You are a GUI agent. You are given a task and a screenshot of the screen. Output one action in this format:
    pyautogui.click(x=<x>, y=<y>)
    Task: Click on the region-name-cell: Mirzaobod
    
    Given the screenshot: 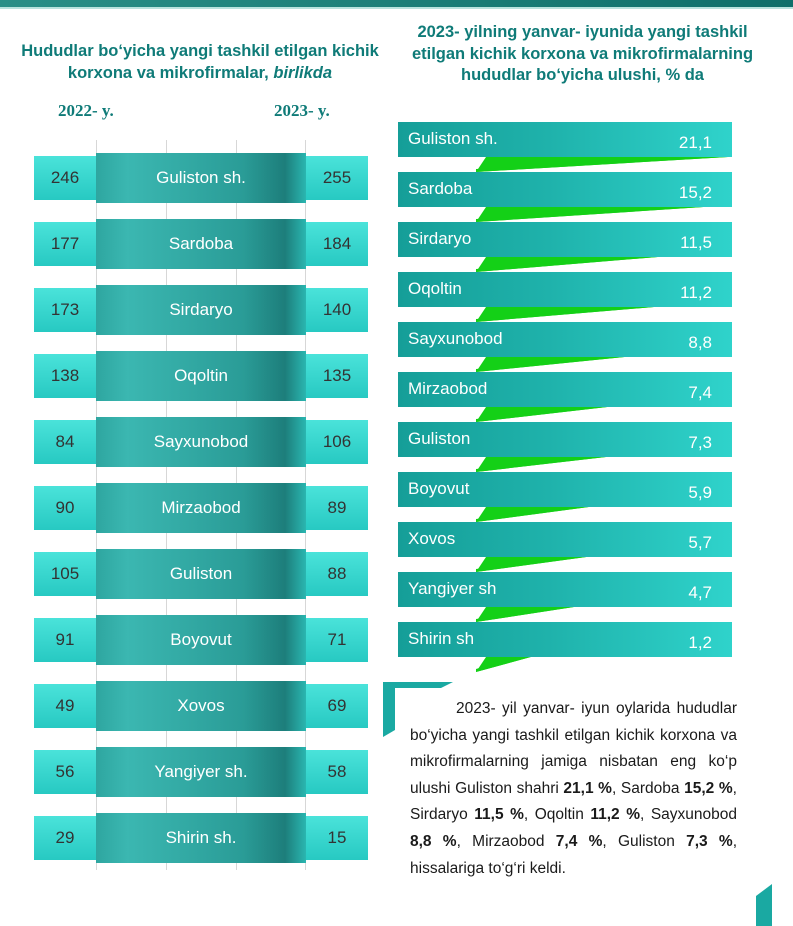 What is the action you would take?
    pyautogui.click(x=201, y=508)
    